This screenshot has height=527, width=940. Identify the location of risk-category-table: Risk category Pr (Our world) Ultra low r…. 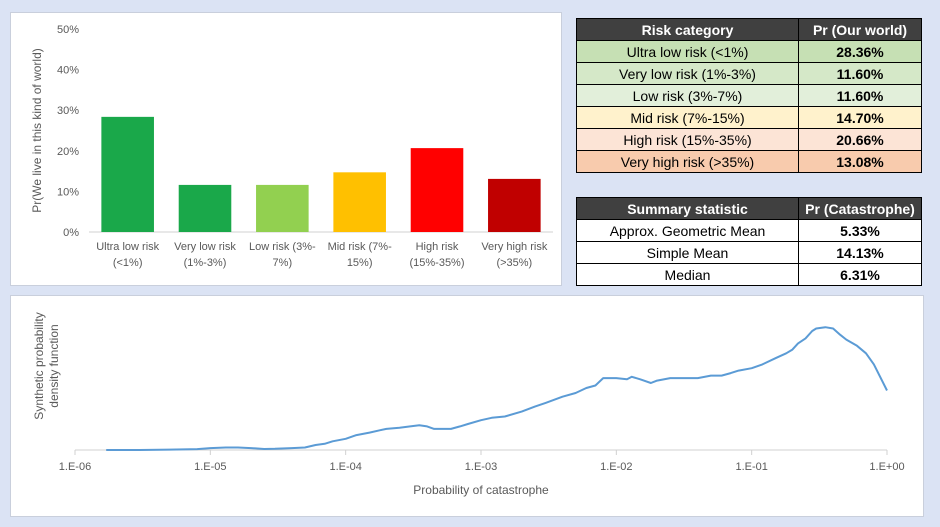
(749, 95).